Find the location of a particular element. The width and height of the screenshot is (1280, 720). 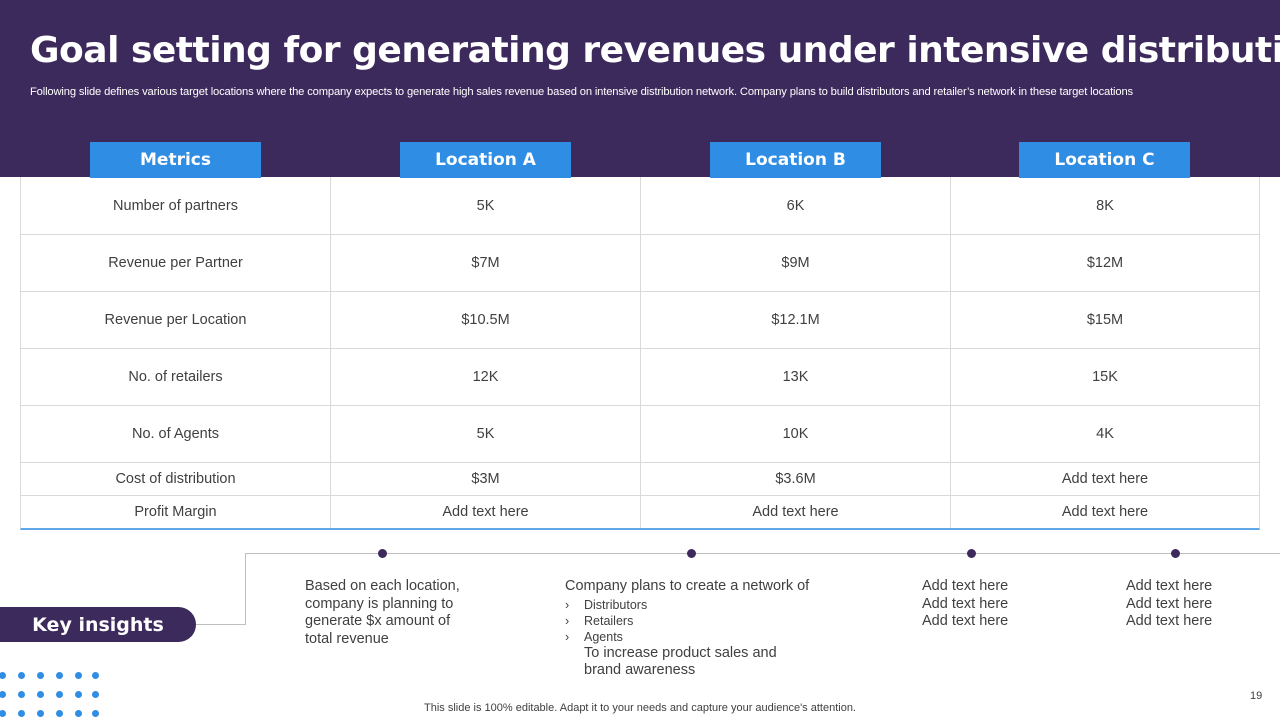

location-a-value: Add text here is located at coordinates (486, 512).